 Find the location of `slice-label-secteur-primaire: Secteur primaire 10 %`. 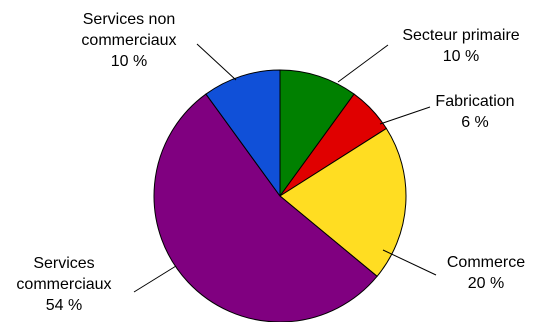

slice-label-secteur-primaire: Secteur primaire 10 % is located at coordinates (460, 46).